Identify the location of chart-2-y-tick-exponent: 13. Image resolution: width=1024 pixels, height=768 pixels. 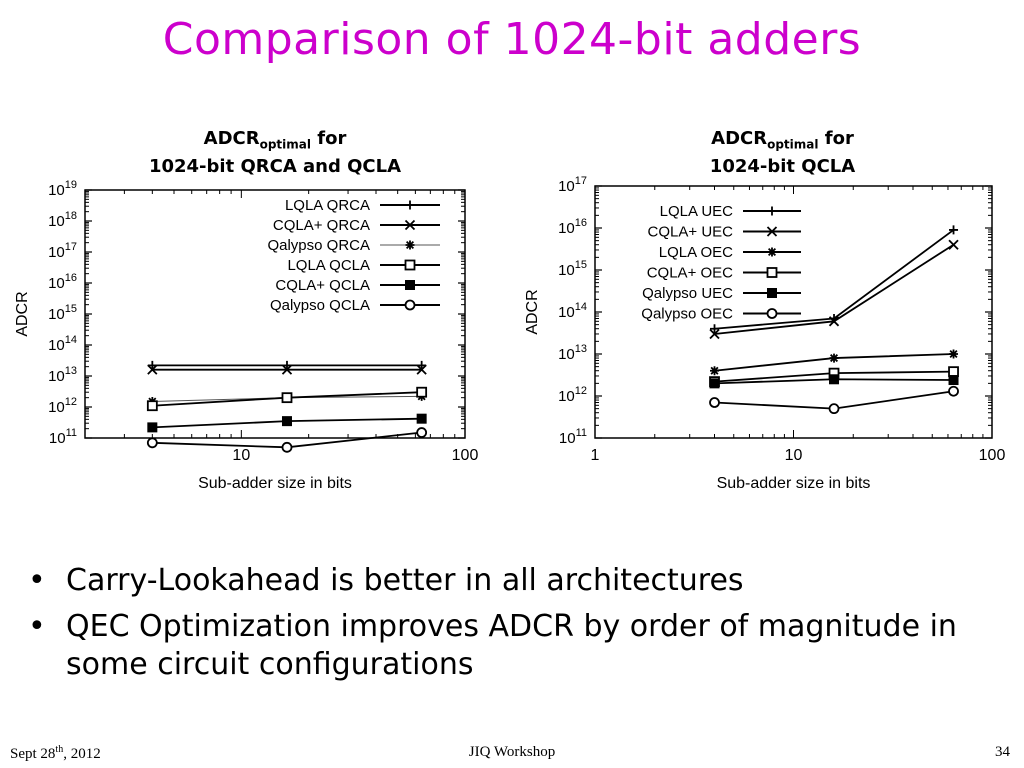
(581, 349).